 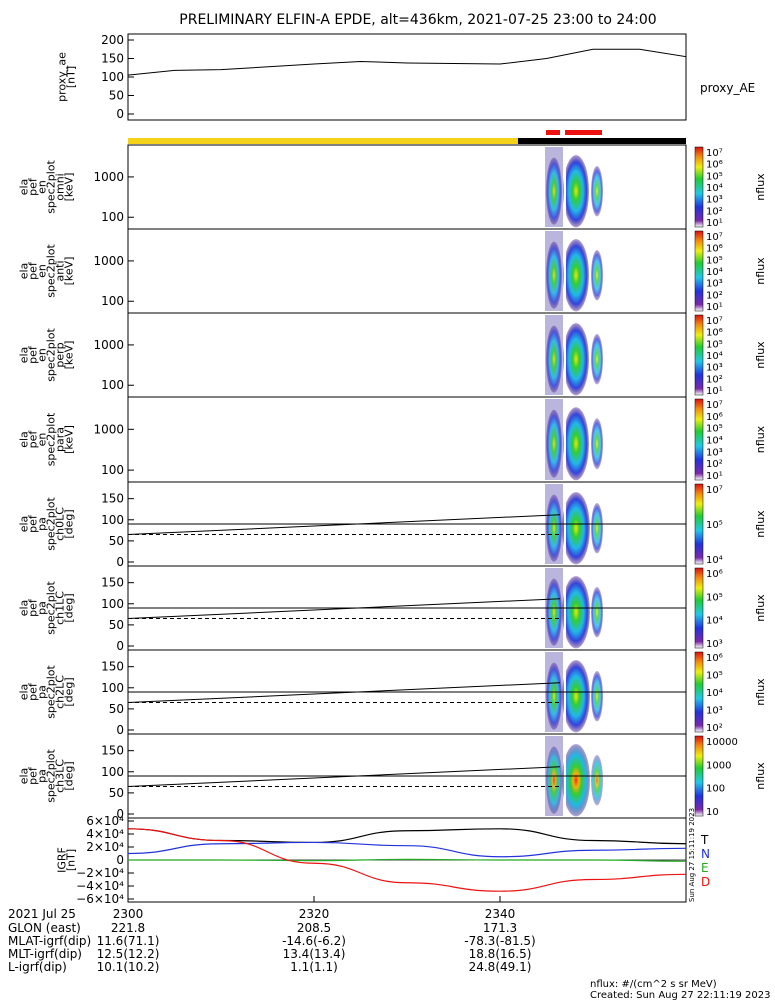 What do you see at coordinates (42, 271) in the screenshot?
I see `ylabel-line: en` at bounding box center [42, 271].